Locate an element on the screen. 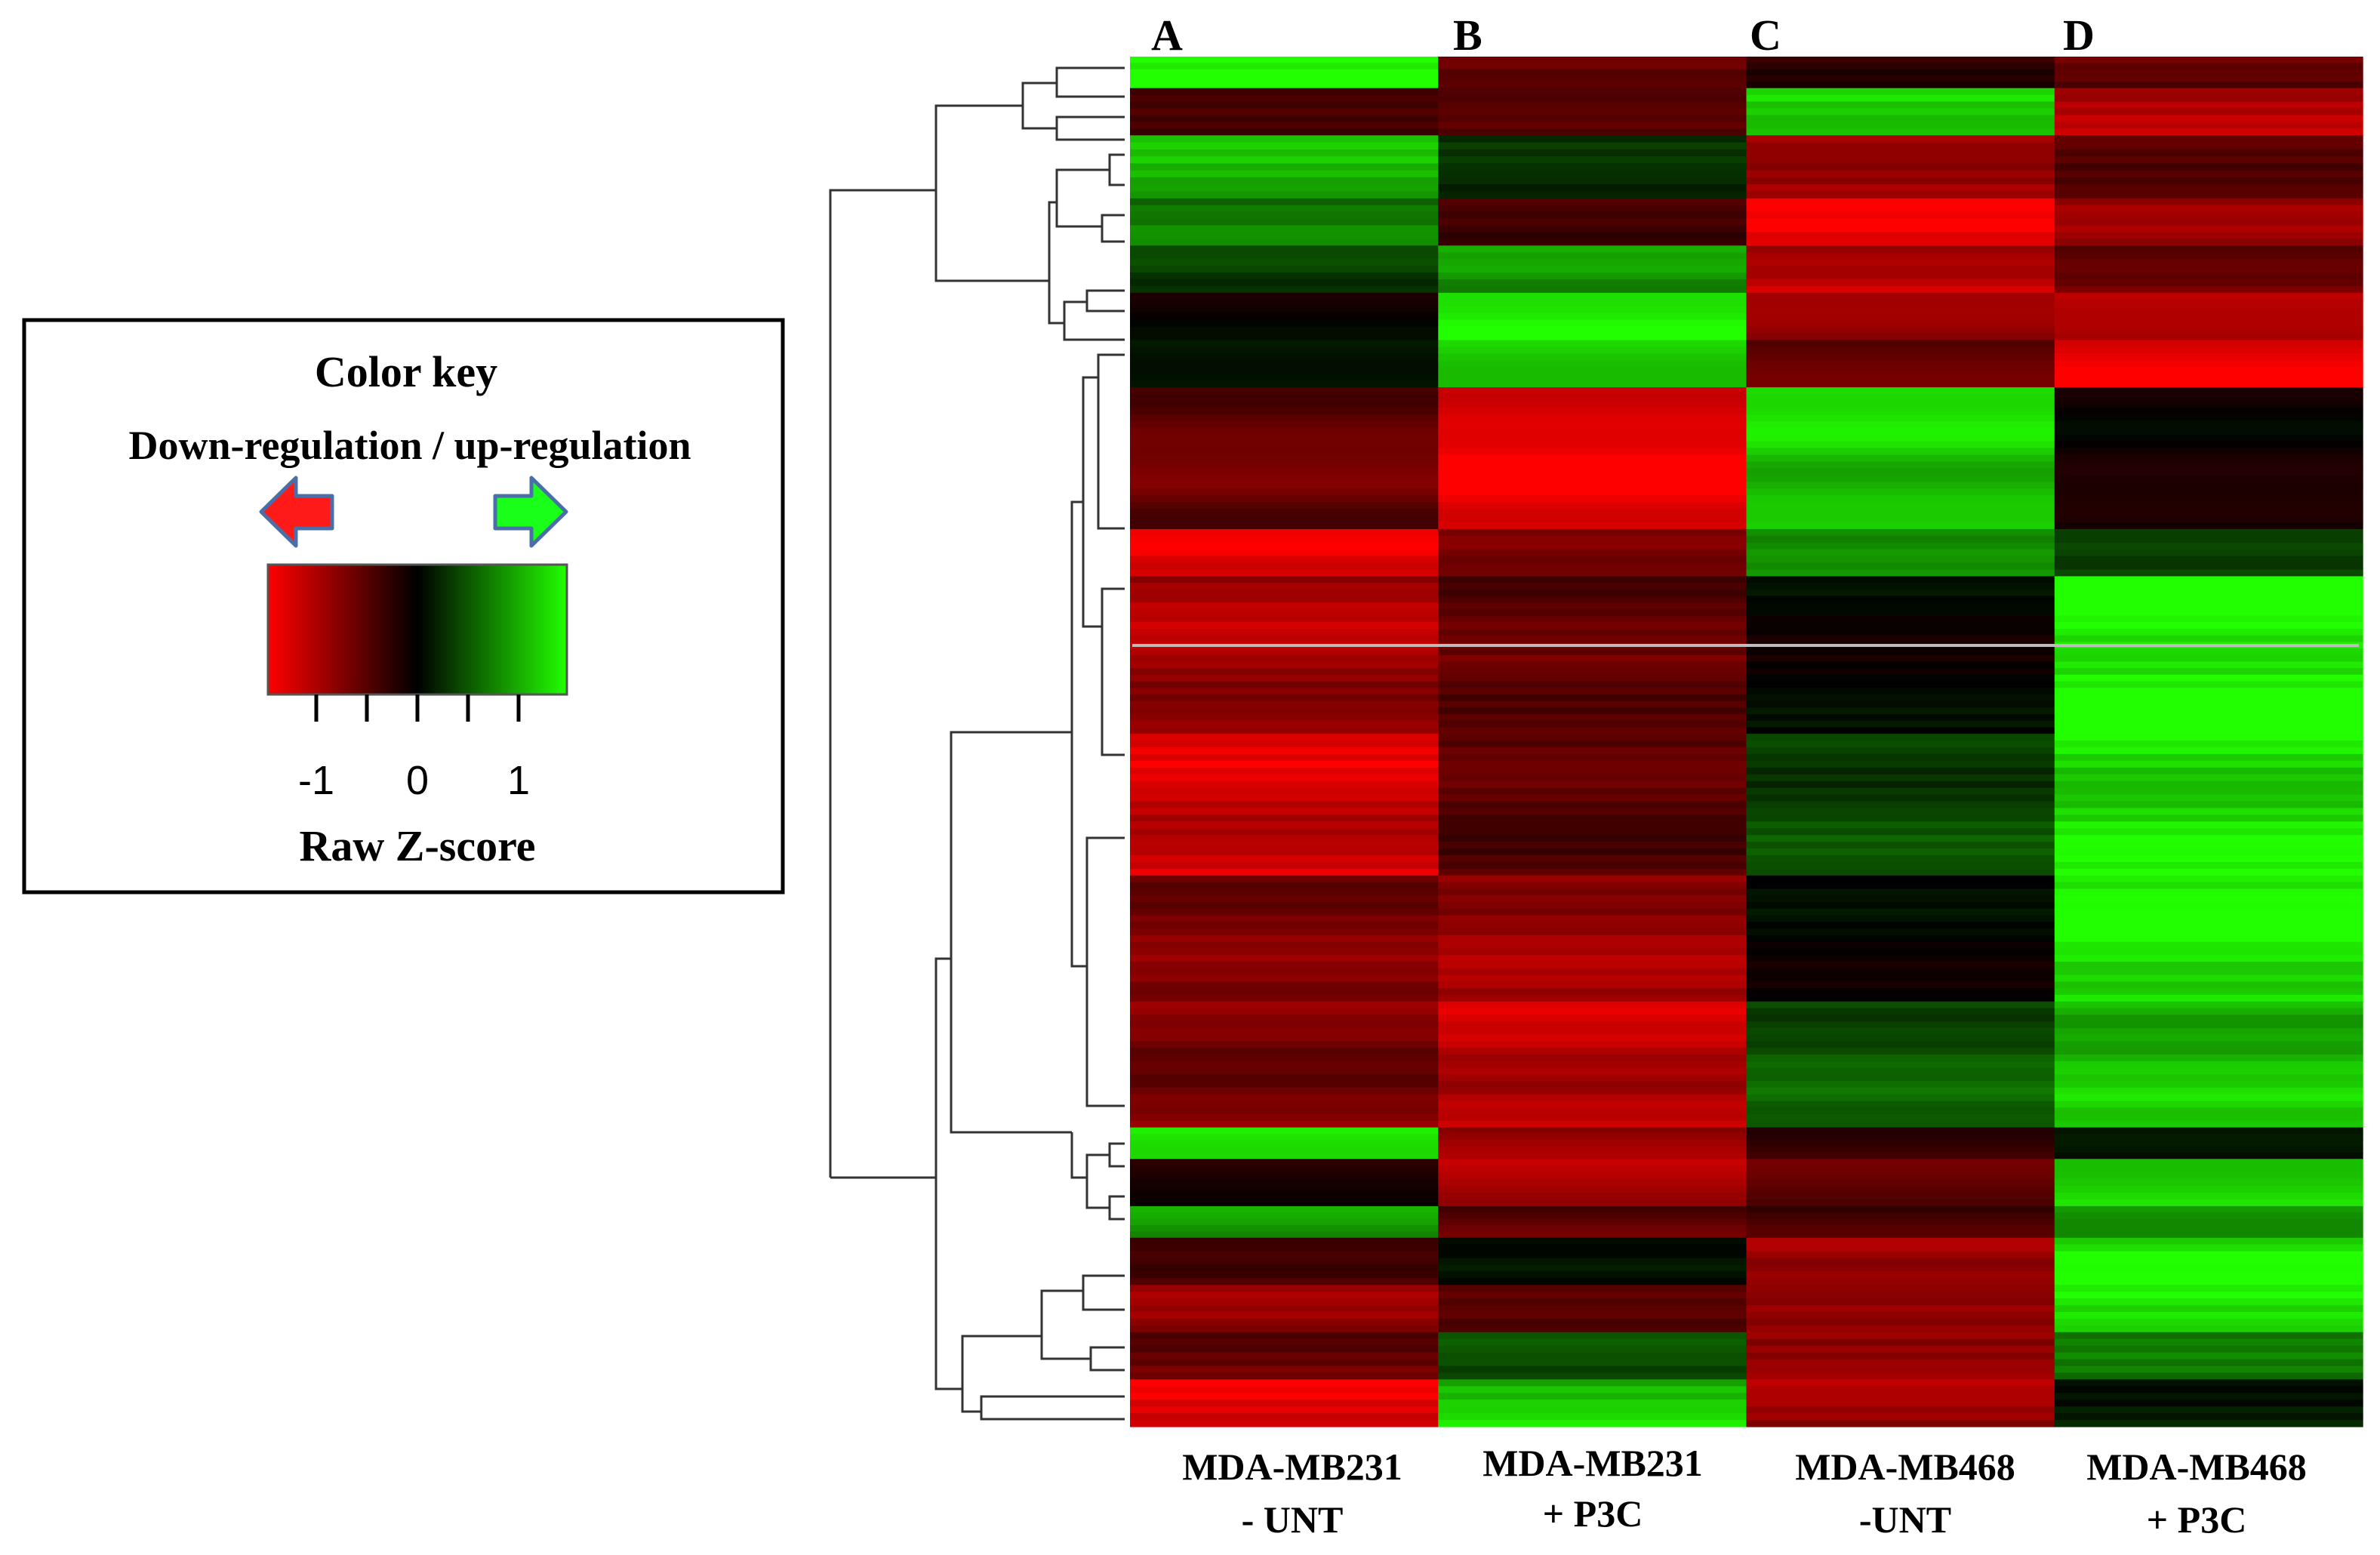 This screenshot has width=2380, height=1555. color-key-tick-label: -1 is located at coordinates (316, 781).